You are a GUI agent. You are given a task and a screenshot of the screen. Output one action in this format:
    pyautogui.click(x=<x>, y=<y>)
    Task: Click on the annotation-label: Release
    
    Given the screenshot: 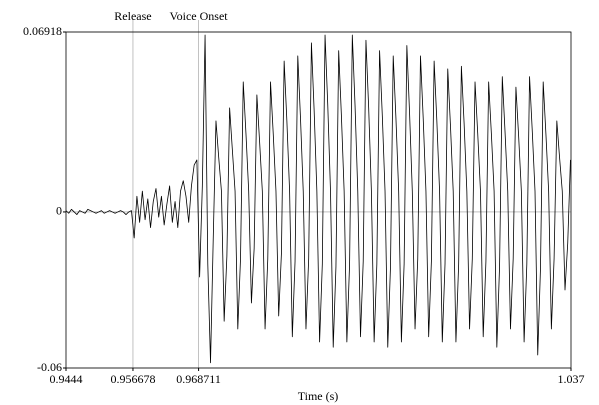 What is the action you would take?
    pyautogui.click(x=132, y=16)
    